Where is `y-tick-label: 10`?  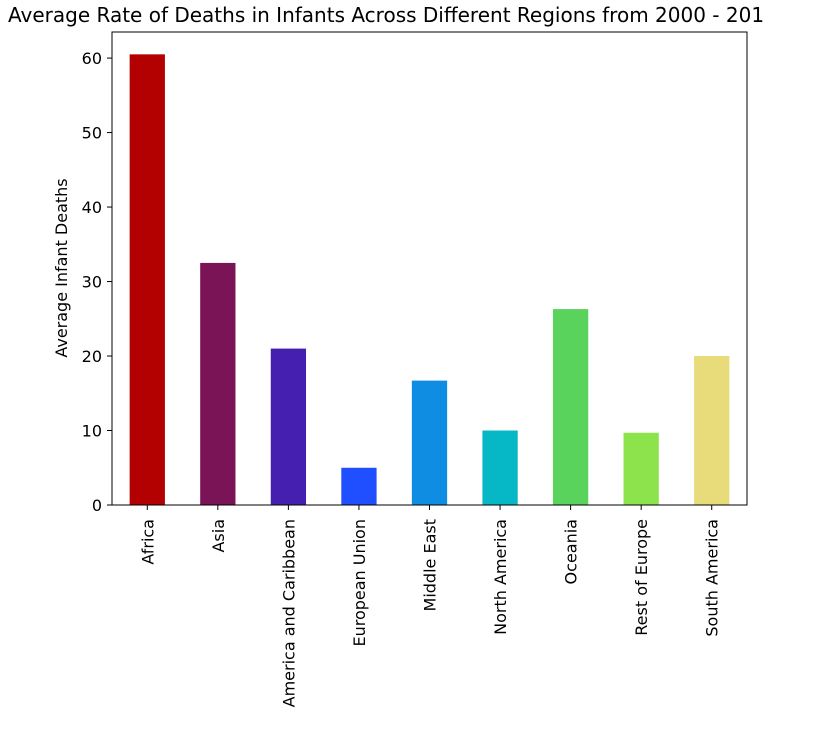
y-tick-label: 10 is located at coordinates (92, 431).